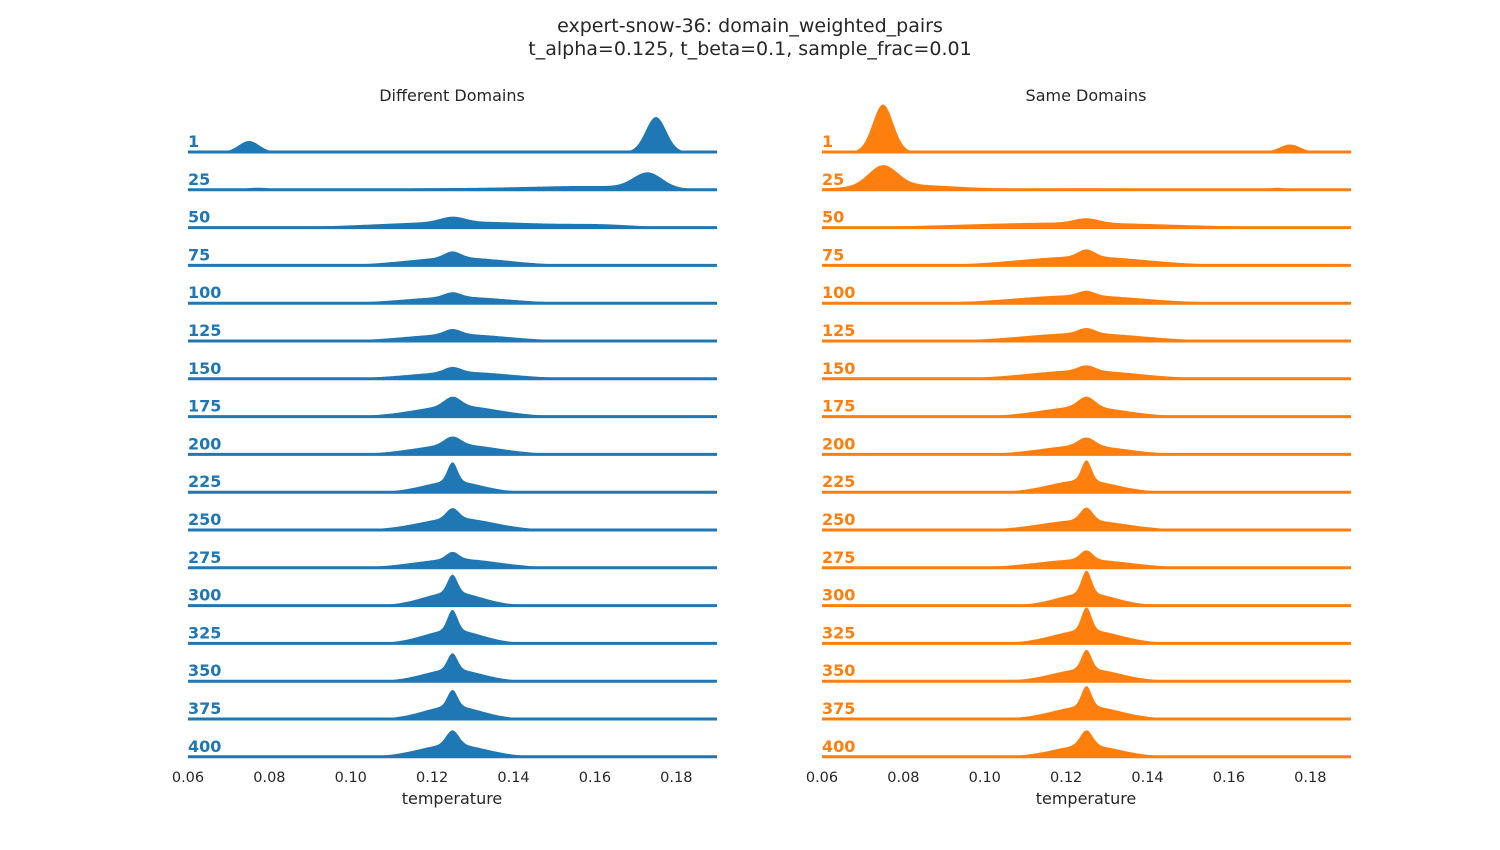  What do you see at coordinates (452, 95) in the screenshot?
I see `panel-title: Different Domains` at bounding box center [452, 95].